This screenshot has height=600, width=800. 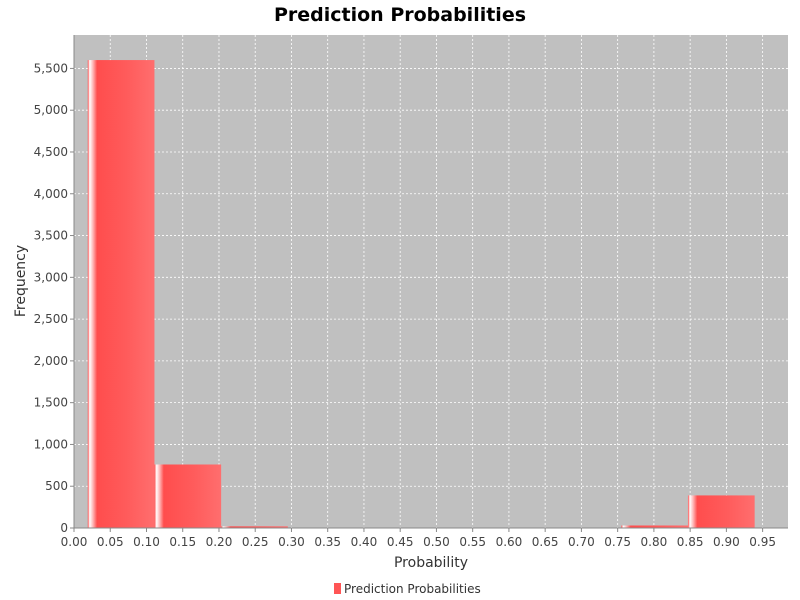 What do you see at coordinates (21, 281) in the screenshot?
I see `y-axis-label: Frequency` at bounding box center [21, 281].